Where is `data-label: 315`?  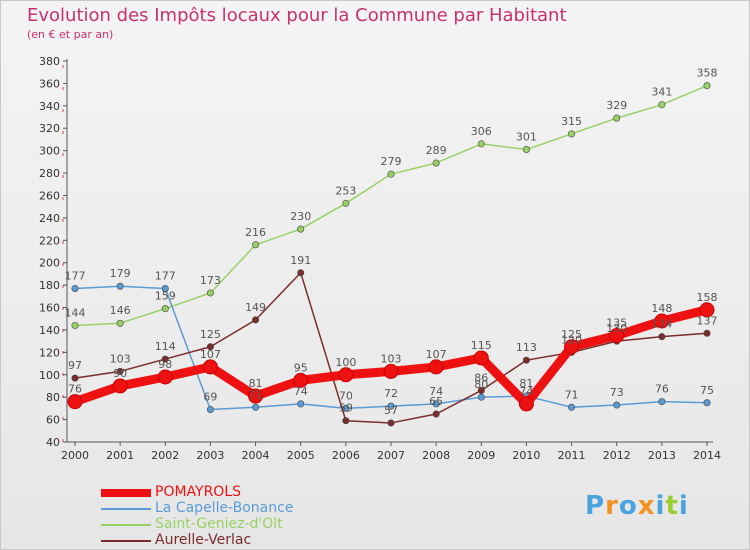
data-label: 315 is located at coordinates (571, 121).